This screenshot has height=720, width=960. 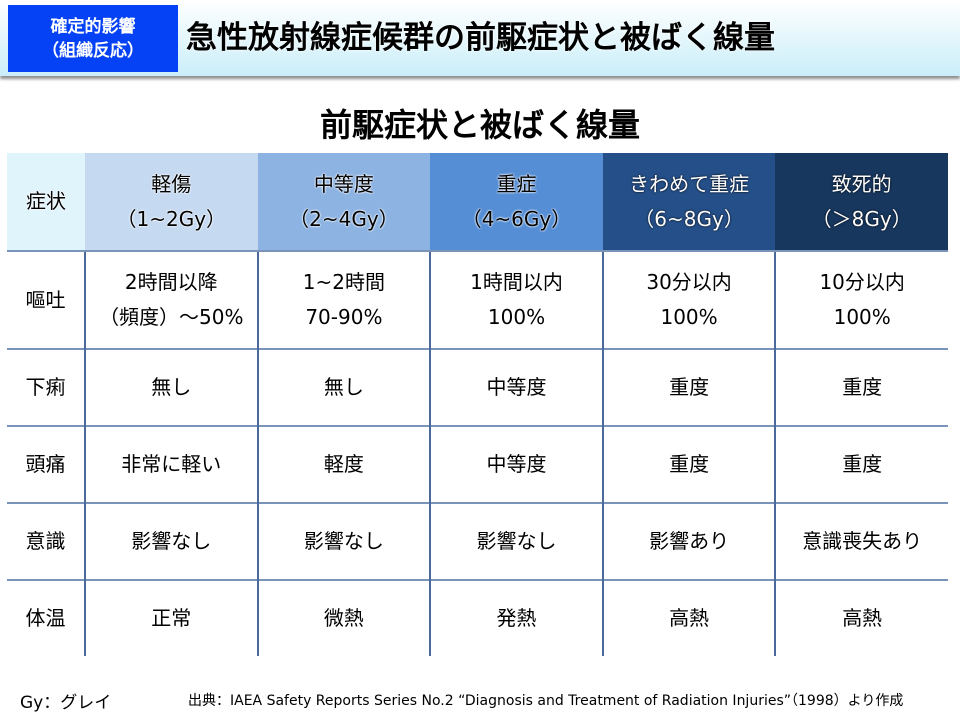 I want to click on column-header-dose: （＞8Gy）, so click(x=861, y=218).